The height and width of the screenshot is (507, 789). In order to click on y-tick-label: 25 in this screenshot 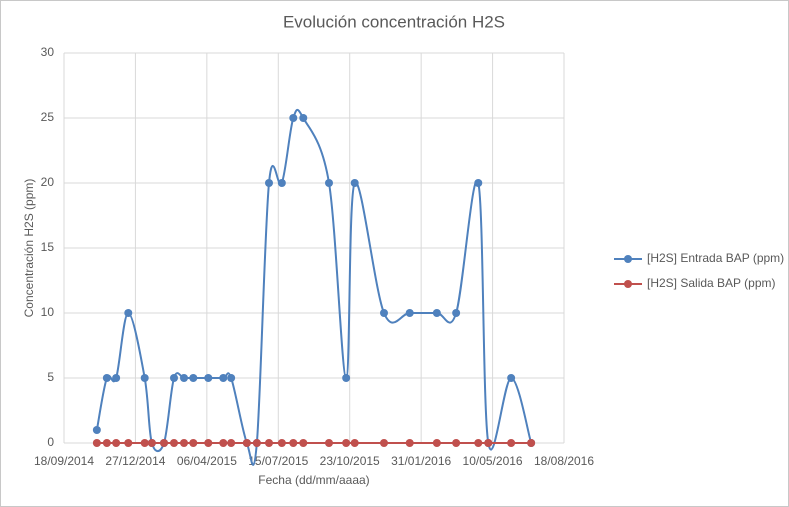, I will do `click(48, 117)`.